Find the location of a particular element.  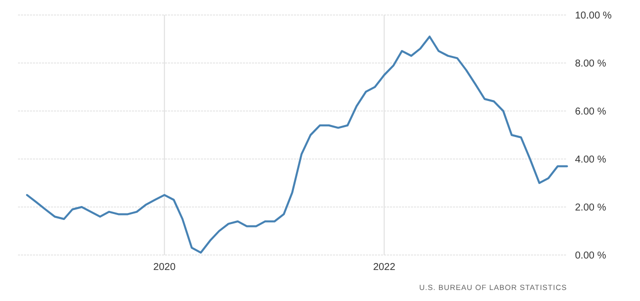

x-tick-label: 2022 is located at coordinates (384, 267).